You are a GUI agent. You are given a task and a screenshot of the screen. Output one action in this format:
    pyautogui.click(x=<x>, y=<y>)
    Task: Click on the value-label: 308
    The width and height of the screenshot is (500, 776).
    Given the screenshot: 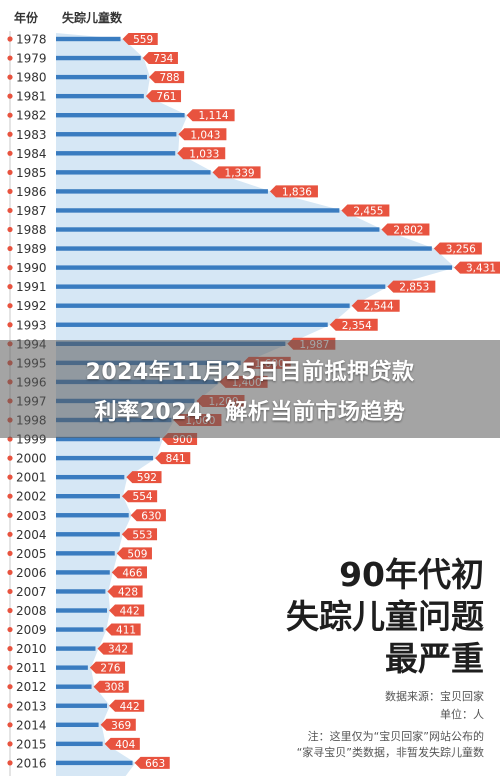 What is the action you would take?
    pyautogui.click(x=114, y=688)
    